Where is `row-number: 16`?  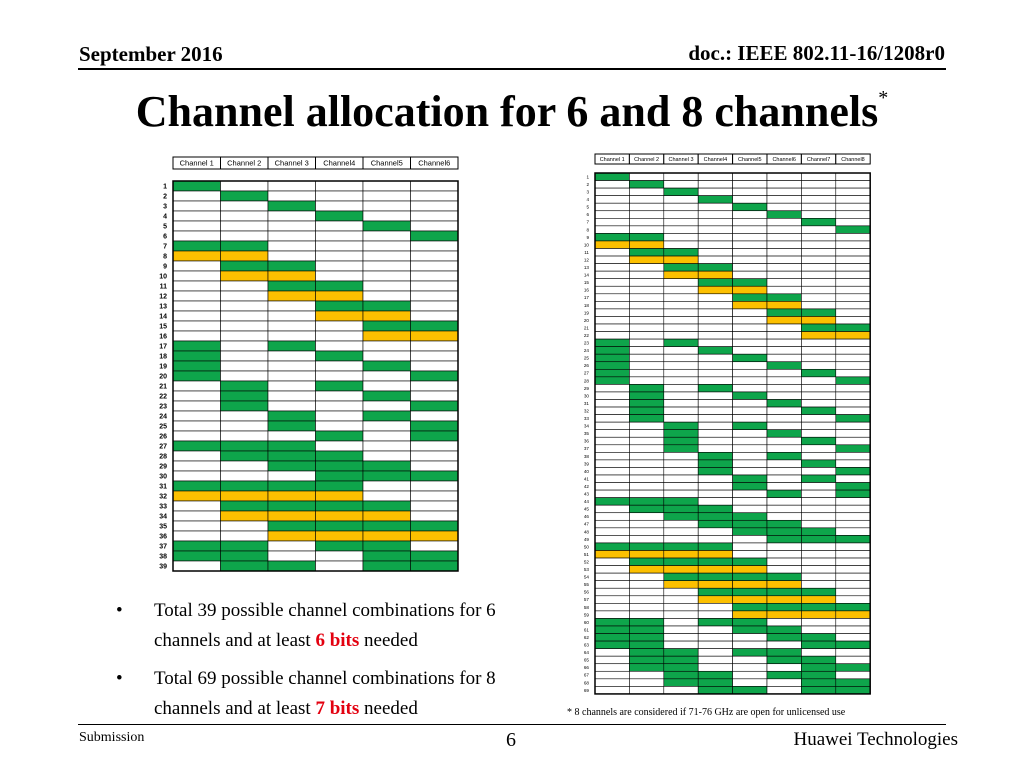 row-number: 16 is located at coordinates (587, 290).